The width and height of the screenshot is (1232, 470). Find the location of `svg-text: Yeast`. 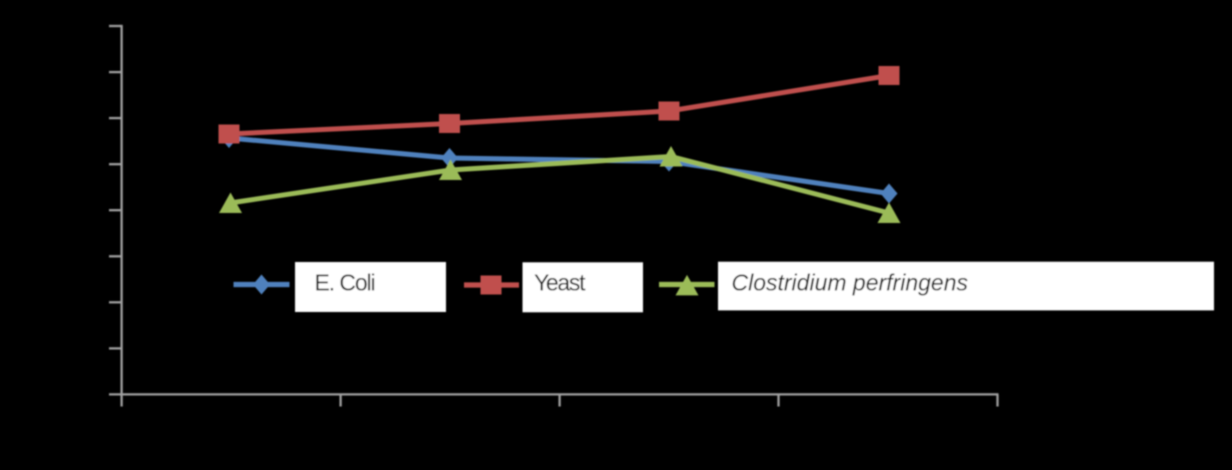

svg-text: Yeast is located at coordinates (560, 283).